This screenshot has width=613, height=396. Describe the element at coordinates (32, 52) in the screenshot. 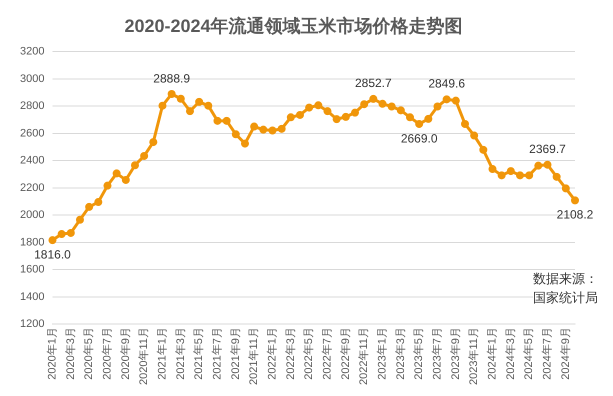

I see `y-tick-label: 3200` at that location.